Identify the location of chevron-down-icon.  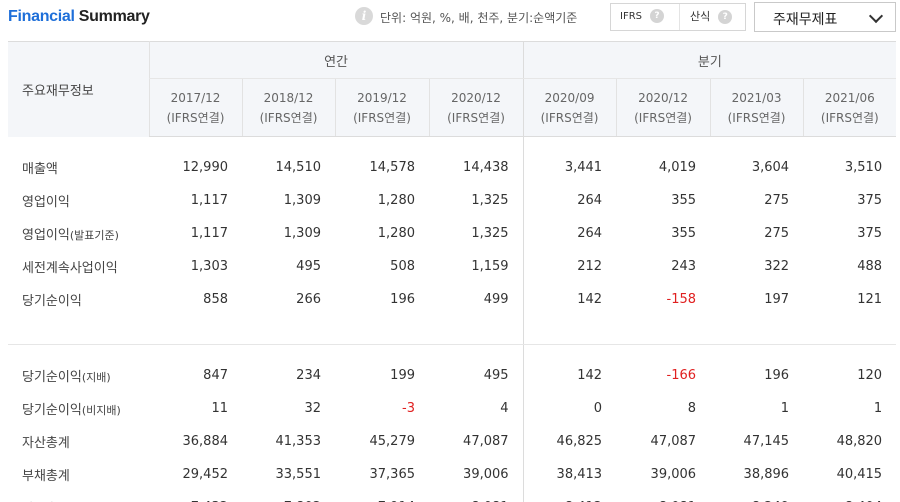
(876, 16).